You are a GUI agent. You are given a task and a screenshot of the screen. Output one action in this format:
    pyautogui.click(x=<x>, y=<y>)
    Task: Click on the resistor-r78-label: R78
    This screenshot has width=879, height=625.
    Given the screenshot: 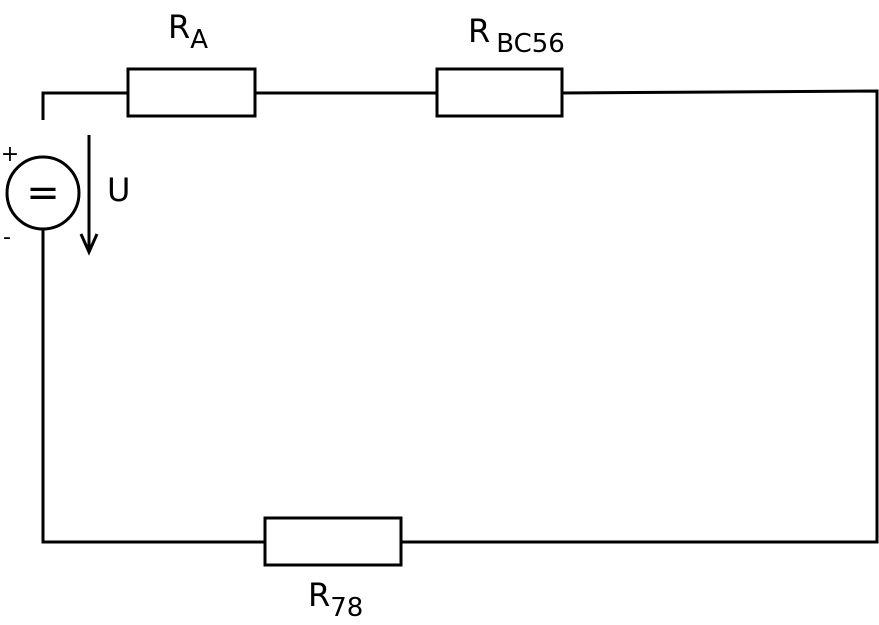 What is the action you would take?
    pyautogui.click(x=335, y=599)
    